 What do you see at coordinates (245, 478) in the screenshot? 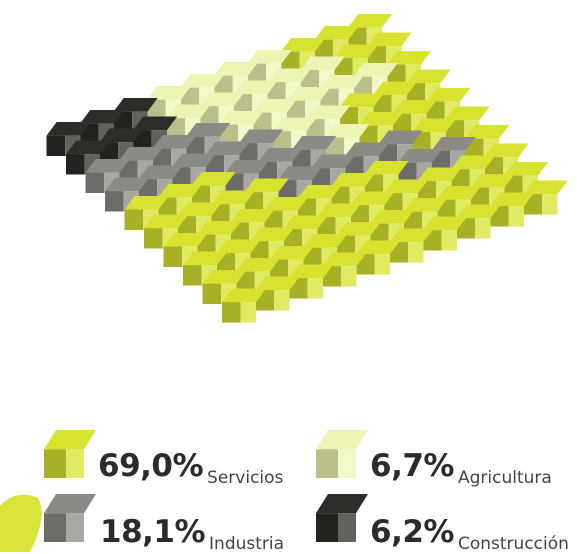
I see `legend-label-servicios: Servicios` at bounding box center [245, 478].